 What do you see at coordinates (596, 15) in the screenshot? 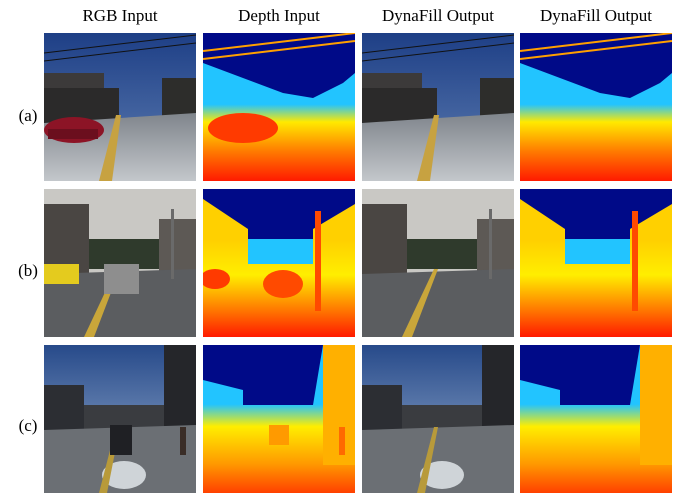
I see `column-header-dynafill-depth-output: DynaFill Output` at bounding box center [596, 15].